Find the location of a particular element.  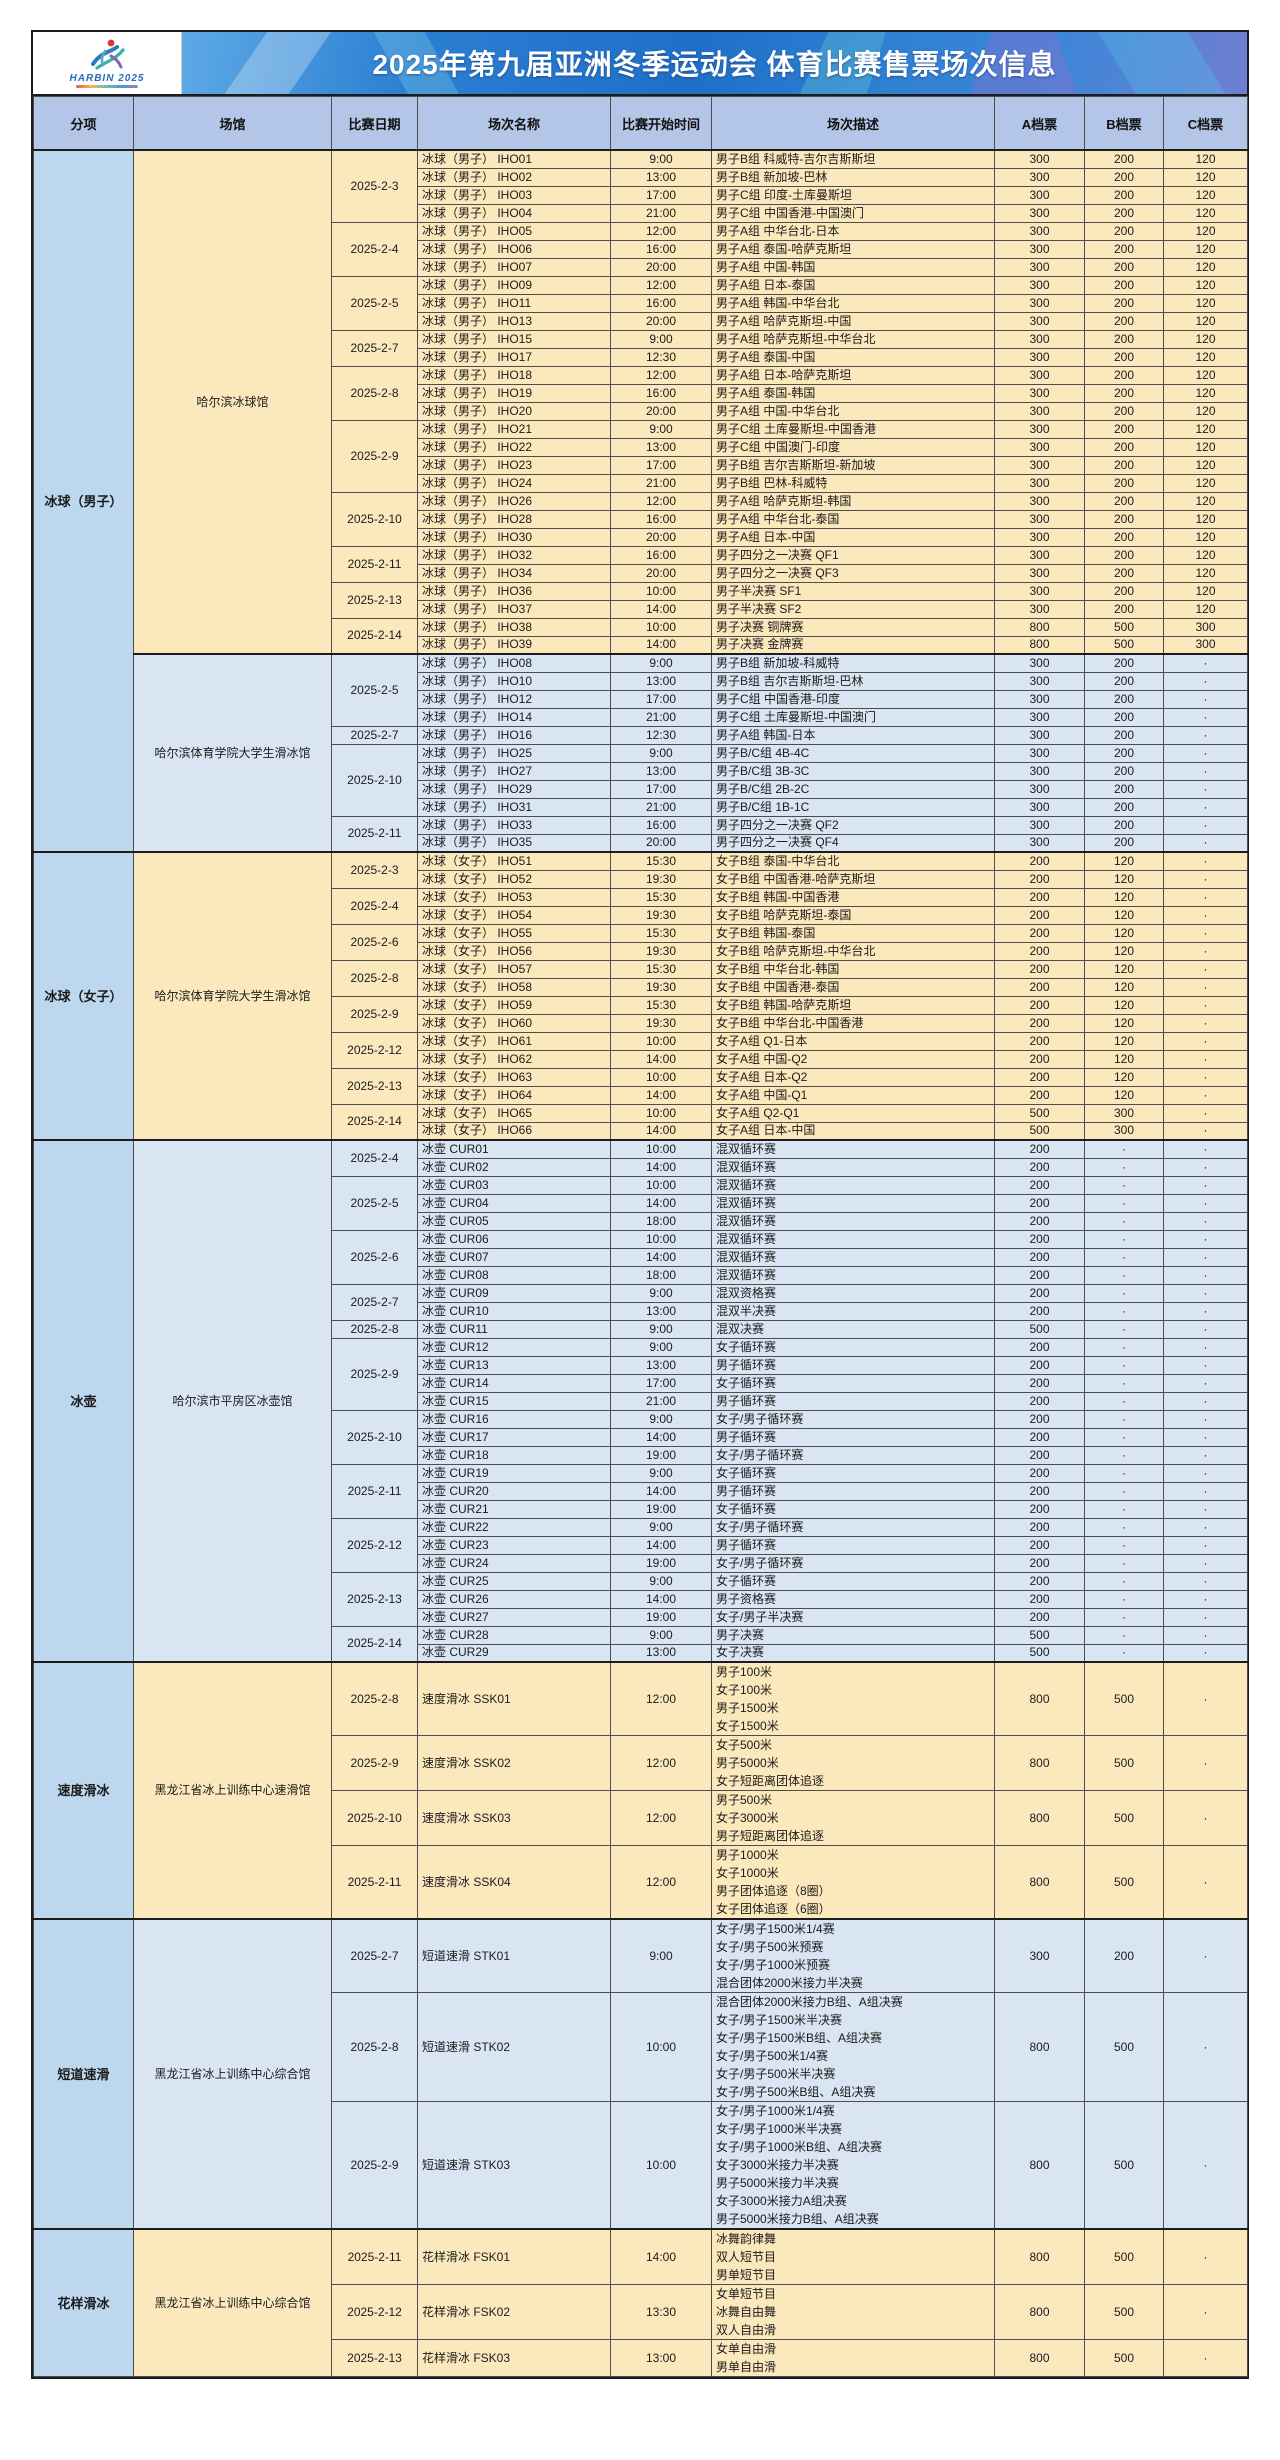

session-row: 冰球（男子） IHO03 17:00 男子C组 印度-土库曼斯坦 300 200 120 is located at coordinates (641, 195).